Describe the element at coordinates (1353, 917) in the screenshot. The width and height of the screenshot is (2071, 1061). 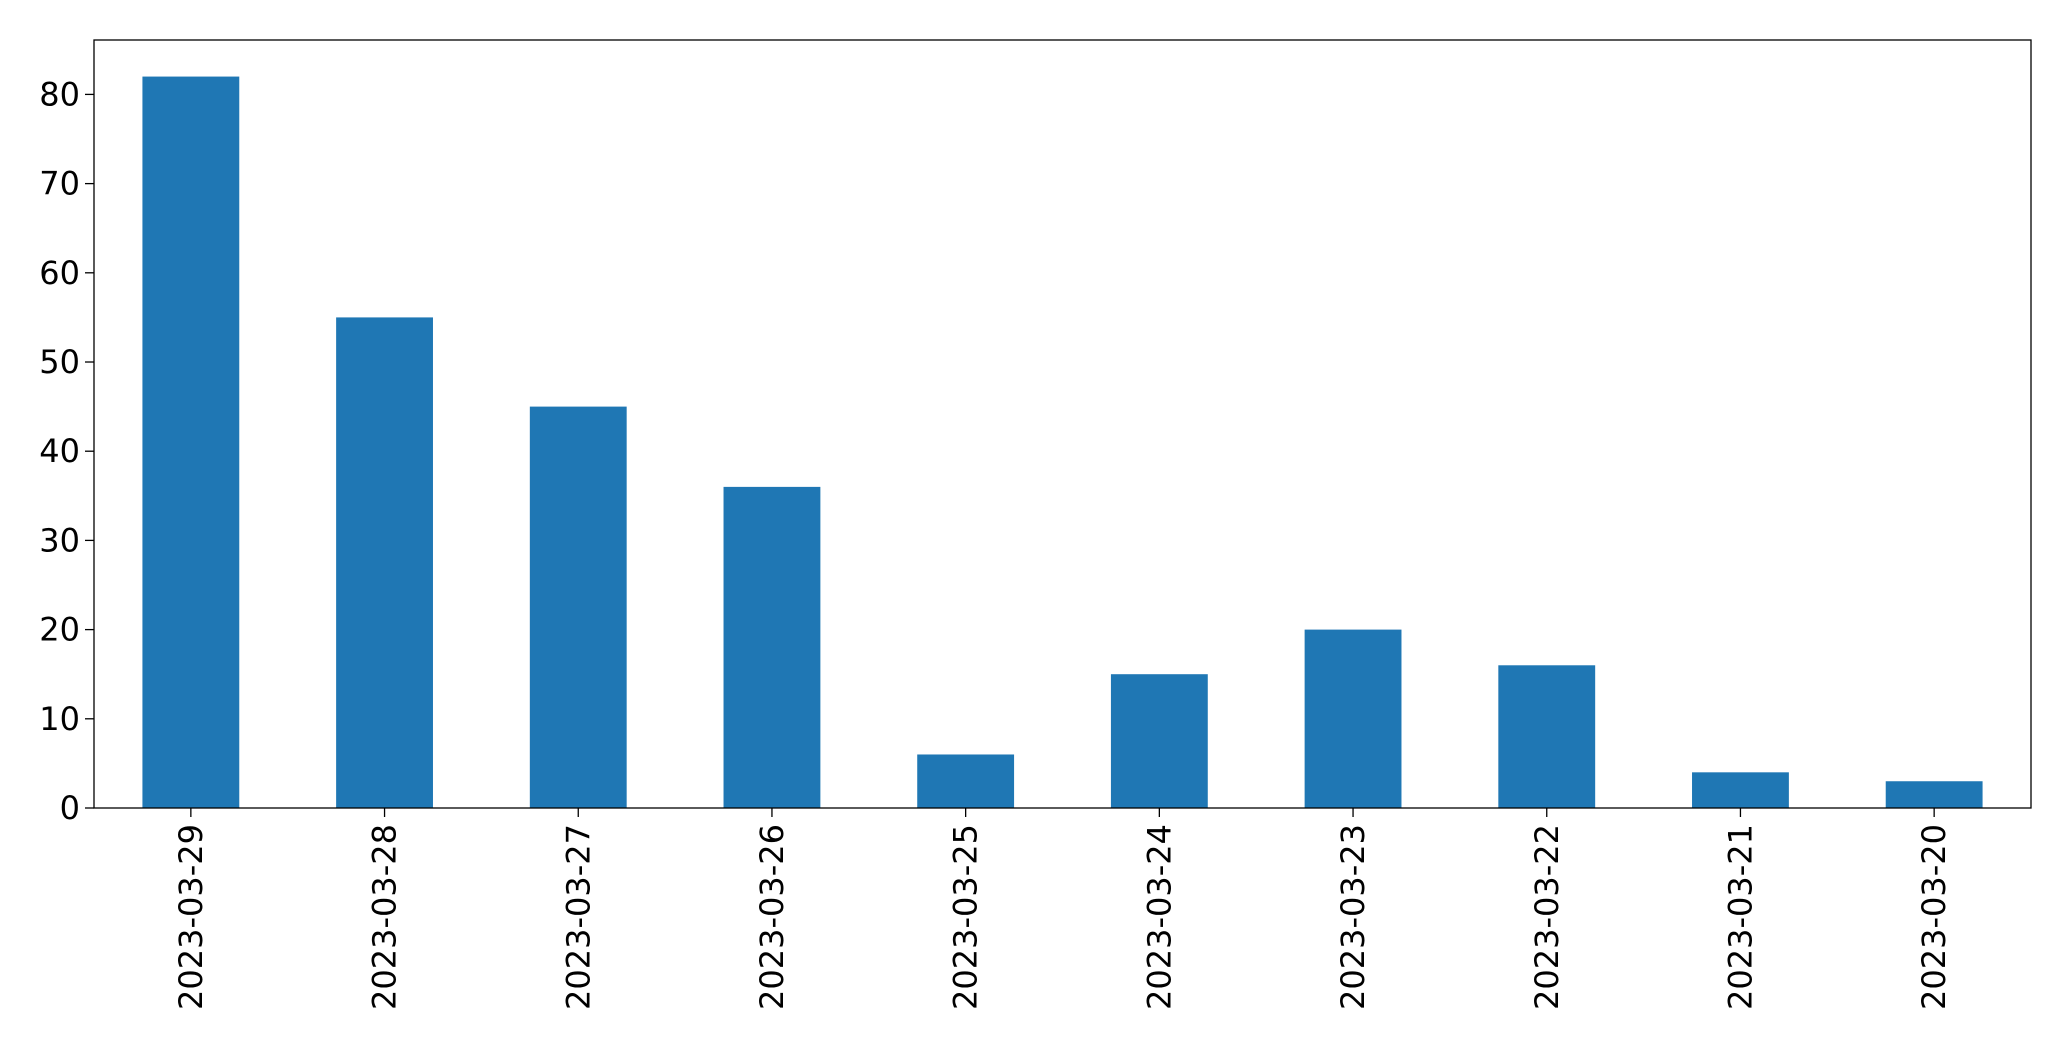
I see `x-tick-label: 2023-03-23` at that location.